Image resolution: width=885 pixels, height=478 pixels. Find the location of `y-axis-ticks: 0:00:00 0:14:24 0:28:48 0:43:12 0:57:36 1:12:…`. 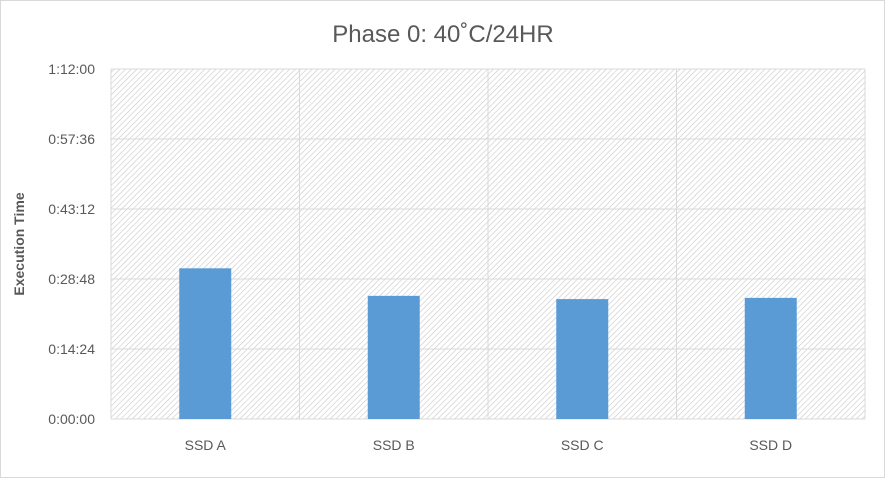

y-axis-ticks: 0:00:00 0:14:24 0:28:48 0:43:12 0:57:36 1:12:… is located at coordinates (71, 244).